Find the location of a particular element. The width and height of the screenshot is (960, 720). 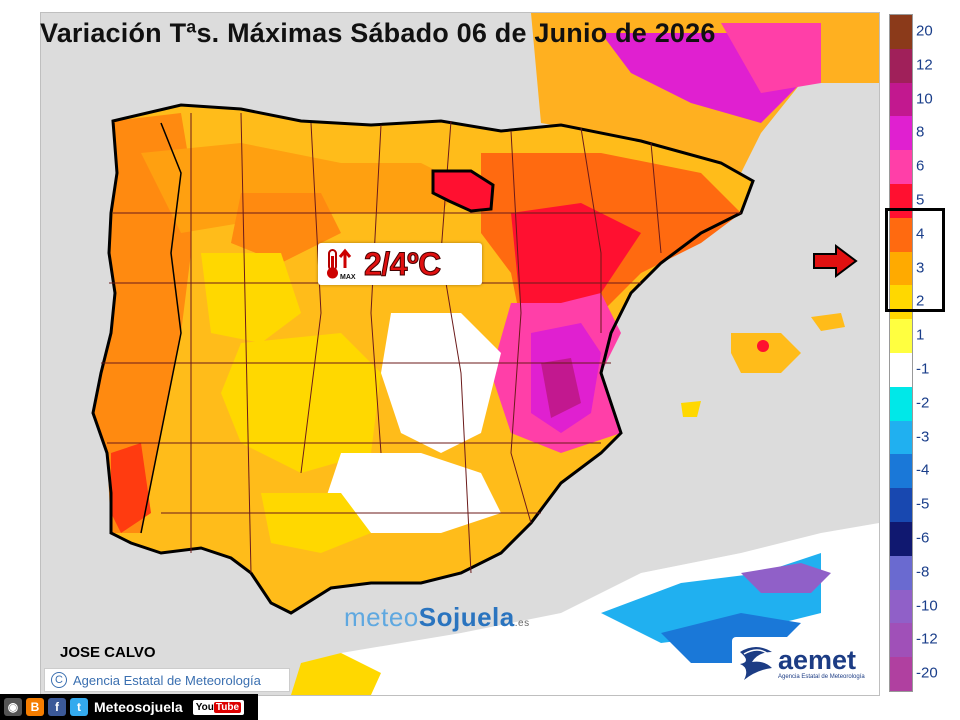

legend-label: -20 is located at coordinates (927, 673).